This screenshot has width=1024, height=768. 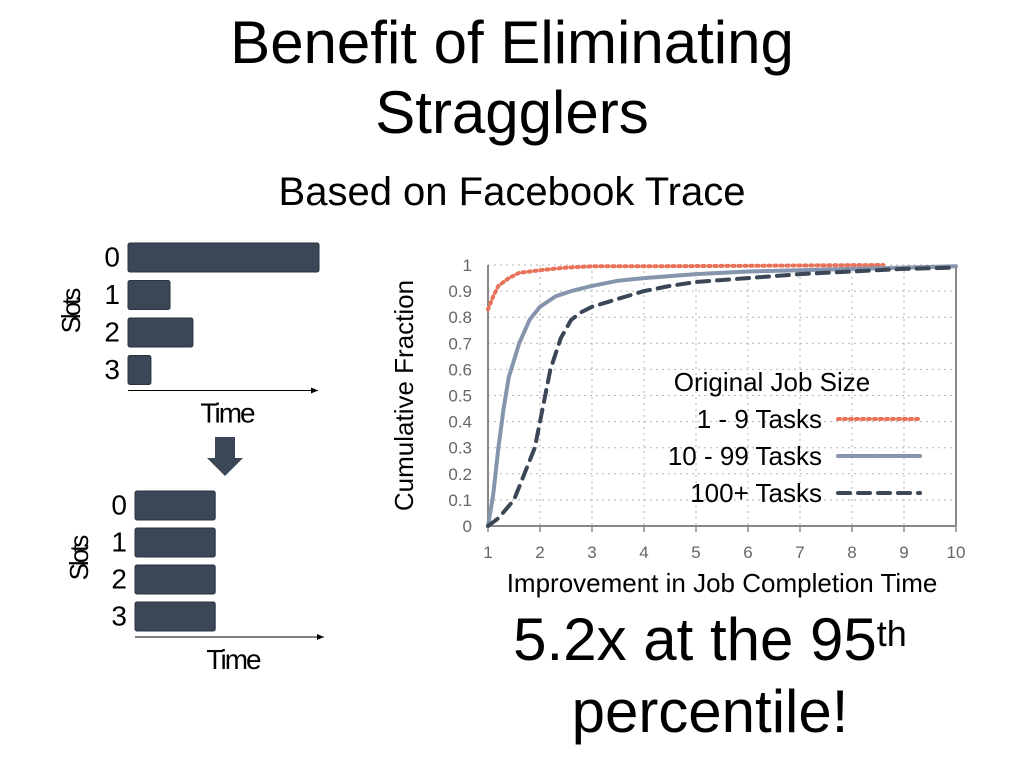 What do you see at coordinates (119, 616) in the screenshot?
I see `after-slot-label: 3` at bounding box center [119, 616].